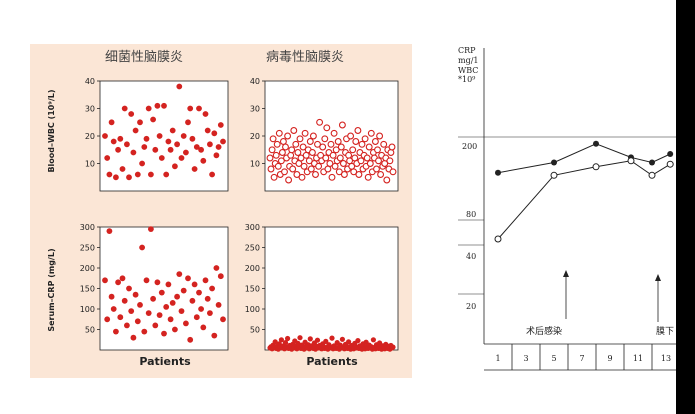 The height and width of the screenshot is (414, 695). What do you see at coordinates (544, 331) in the screenshot?
I see `annotation-postop-infection: 术后感染` at bounding box center [544, 331].